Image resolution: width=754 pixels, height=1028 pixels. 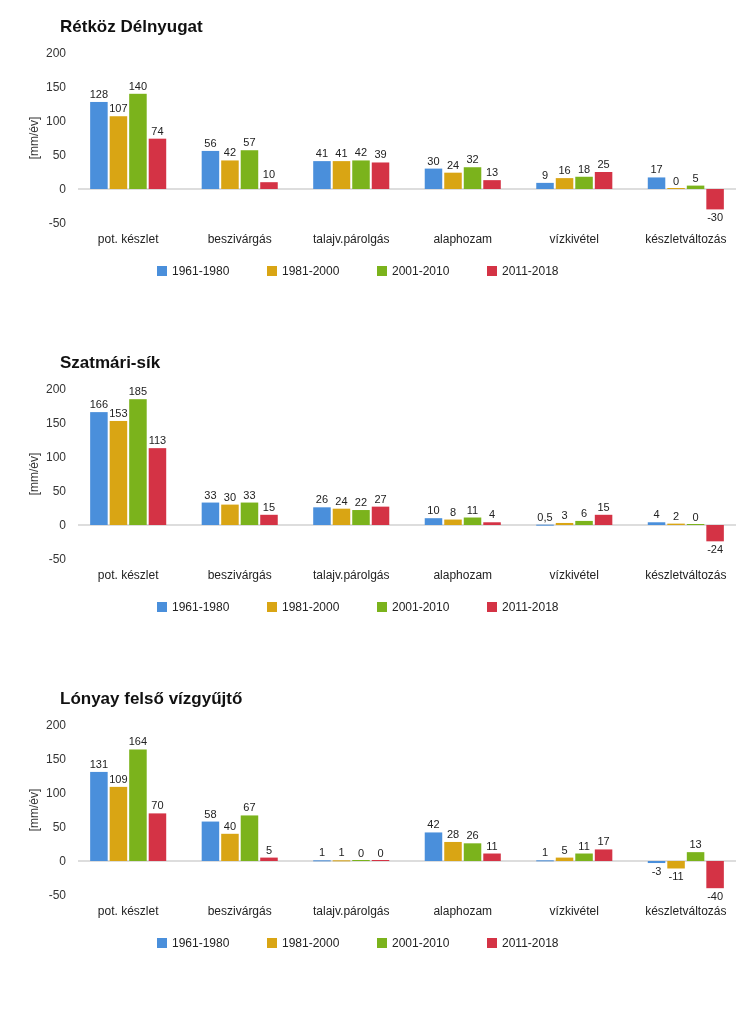 I want to click on data-label: 74, so click(x=157, y=130).